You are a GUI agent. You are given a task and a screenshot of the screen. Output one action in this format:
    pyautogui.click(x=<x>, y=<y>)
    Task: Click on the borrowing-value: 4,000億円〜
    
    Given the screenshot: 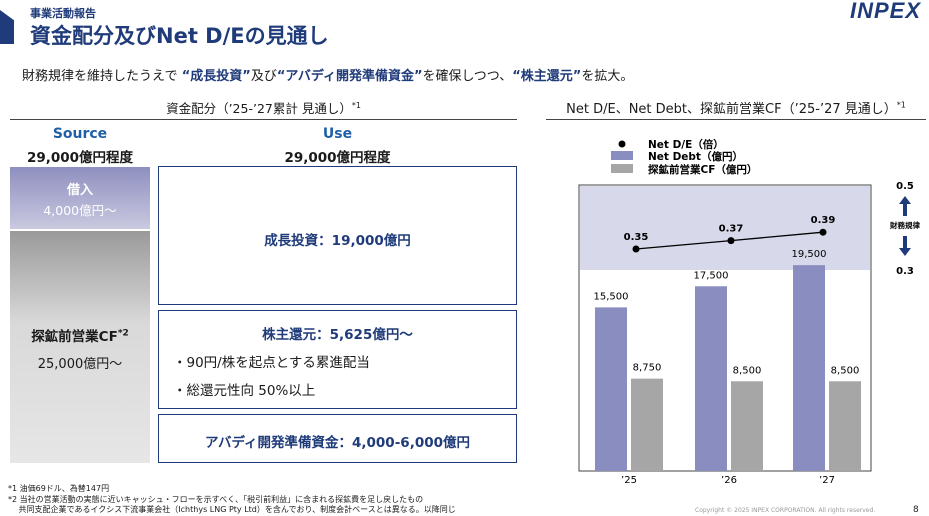 What is the action you would take?
    pyautogui.click(x=80, y=210)
    